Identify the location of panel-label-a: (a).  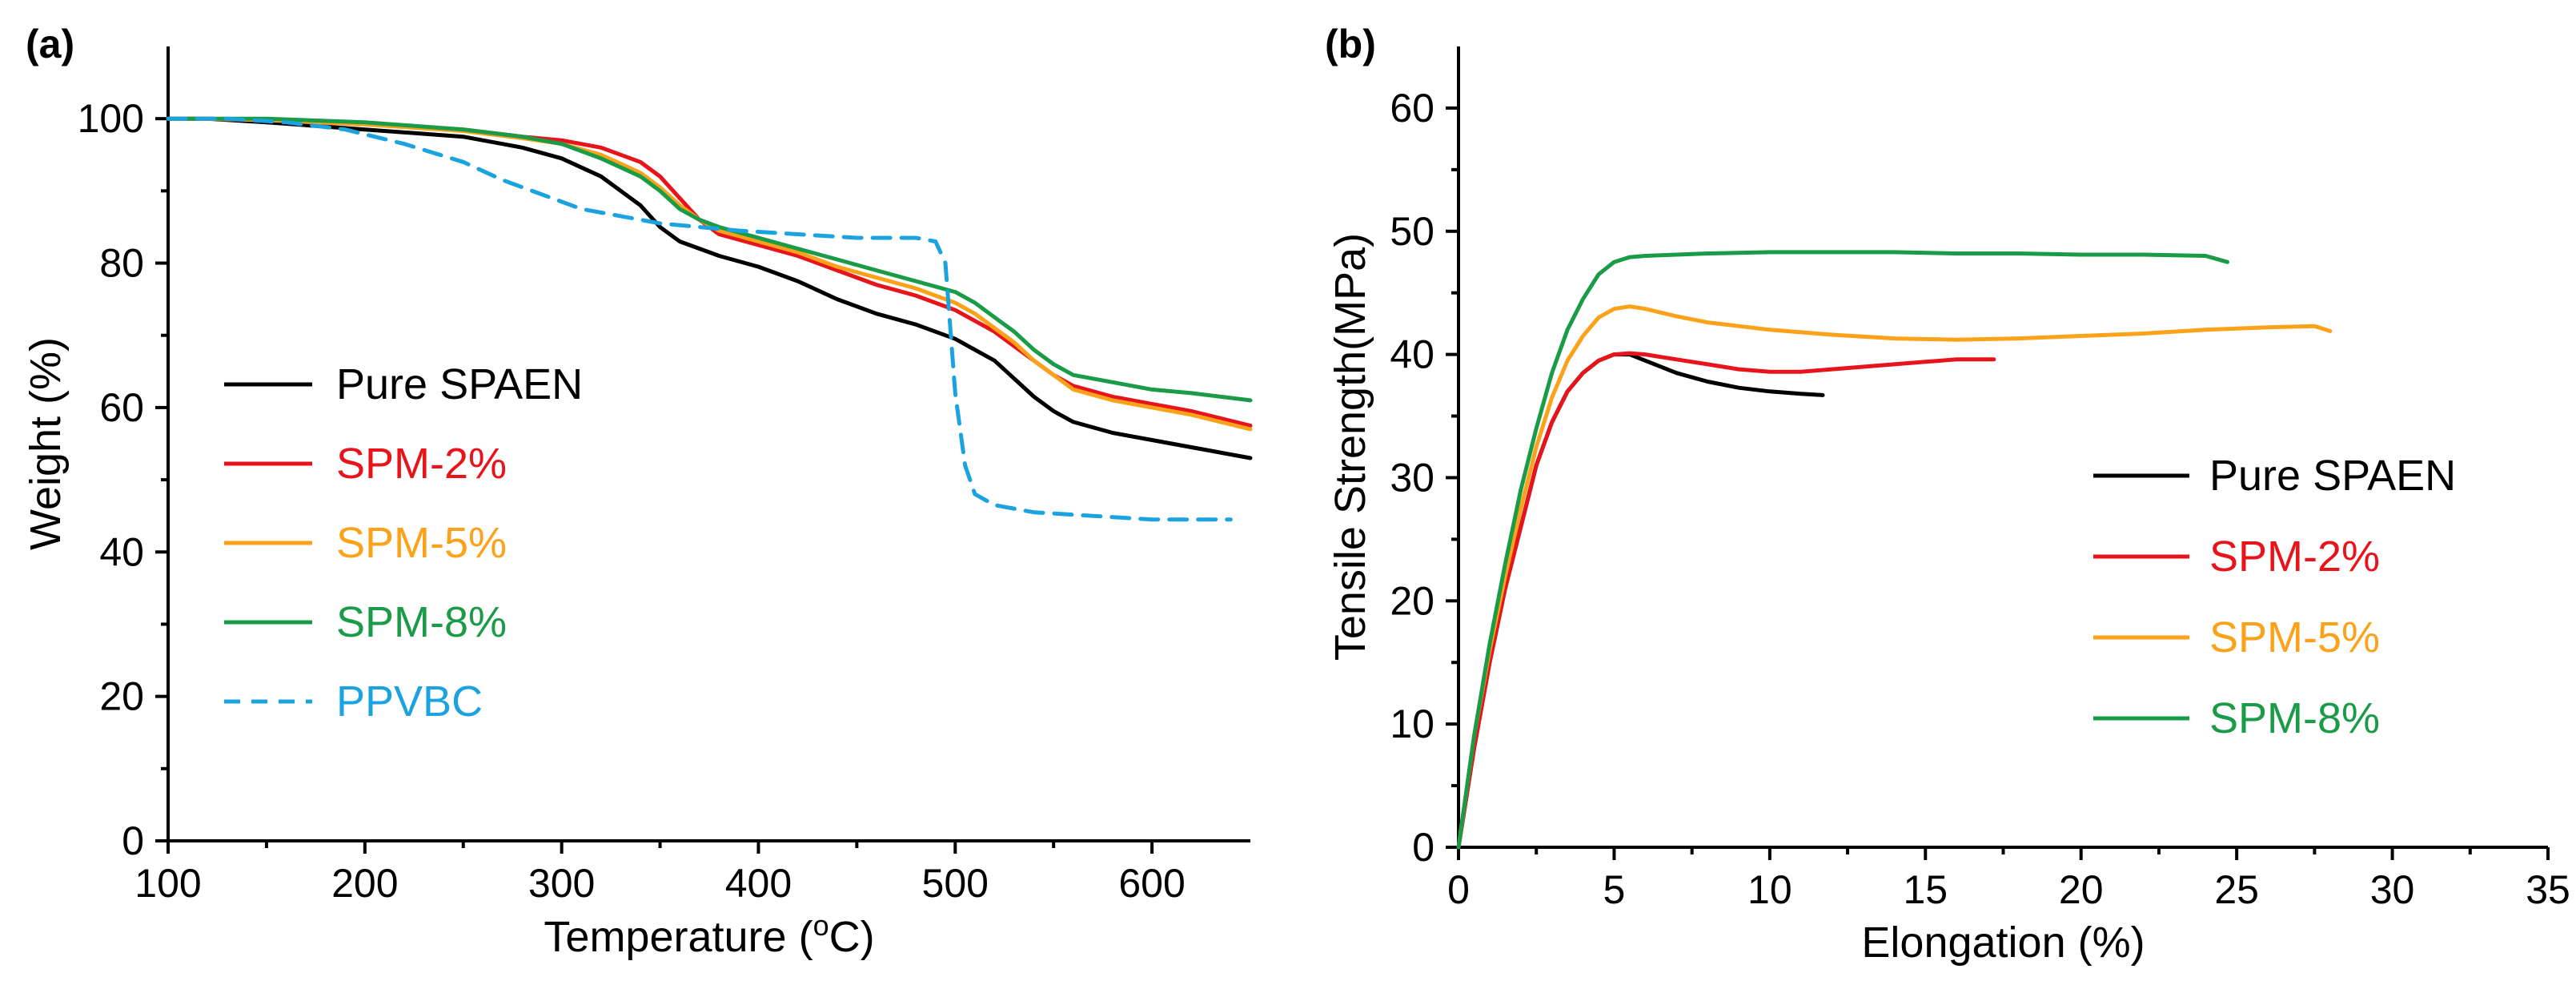
(50, 44).